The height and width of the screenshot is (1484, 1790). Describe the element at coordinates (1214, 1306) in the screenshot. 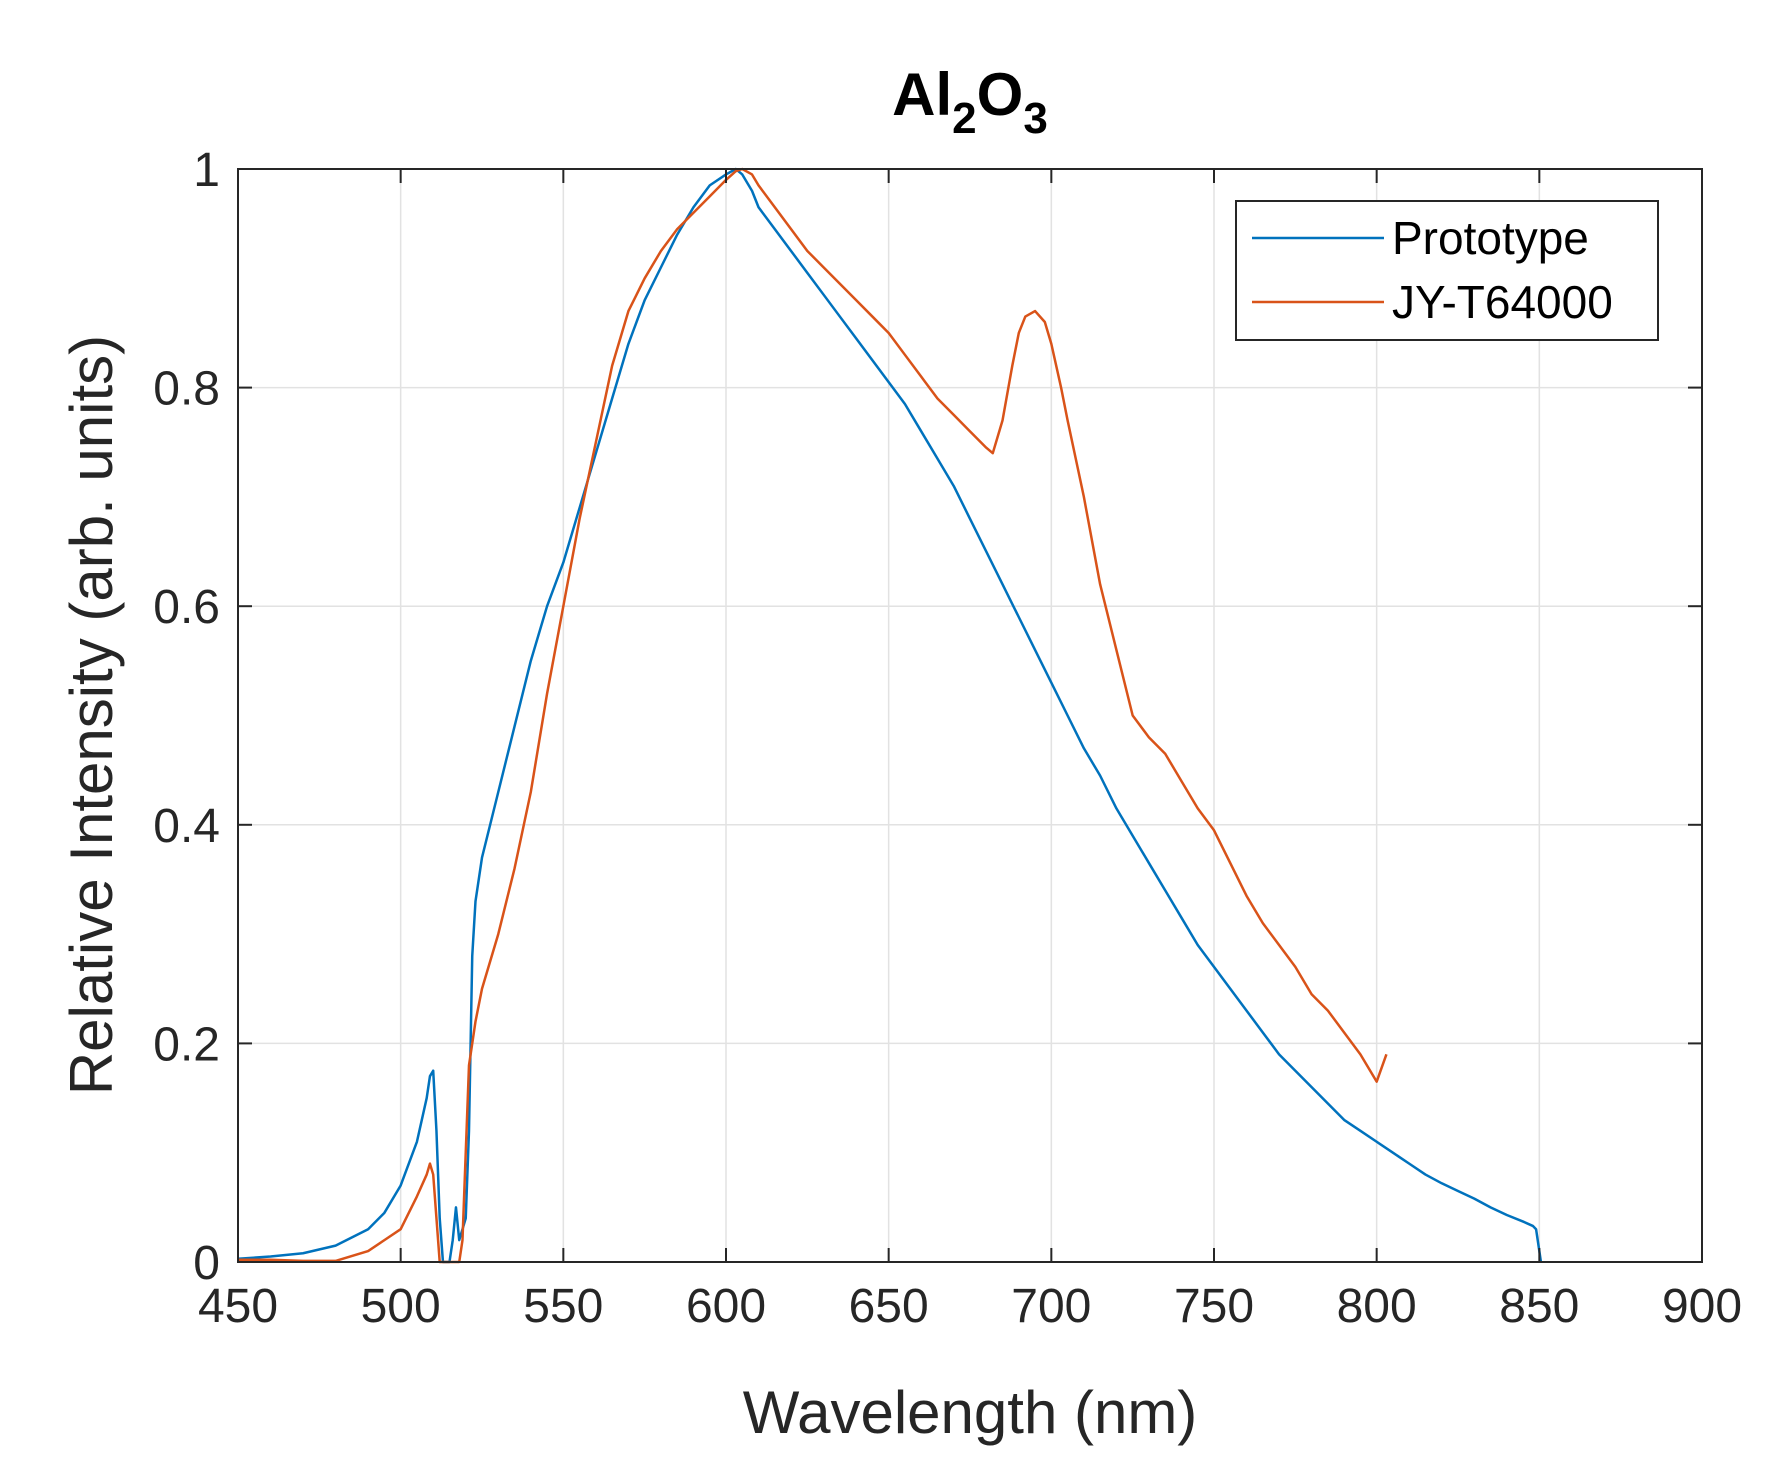

I see `x-tick-label: 750` at that location.